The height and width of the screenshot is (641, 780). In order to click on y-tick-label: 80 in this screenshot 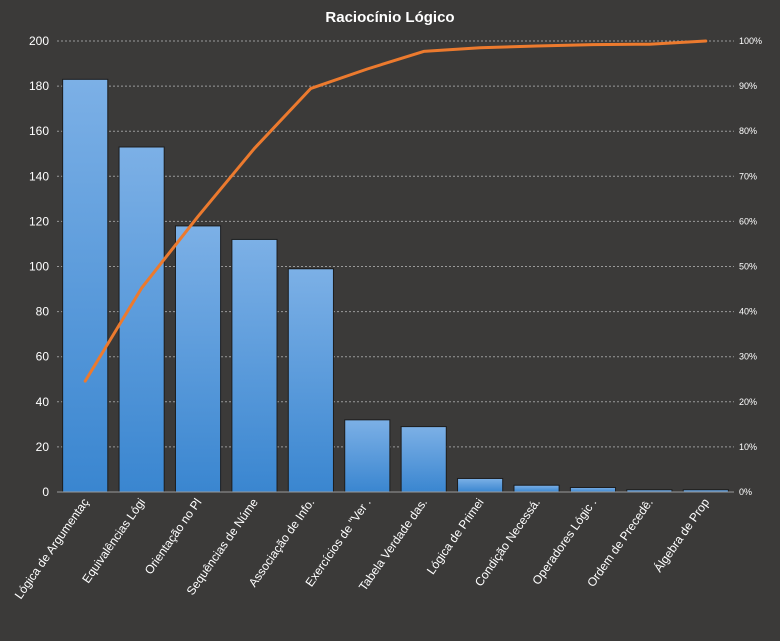, I will do `click(43, 312)`.